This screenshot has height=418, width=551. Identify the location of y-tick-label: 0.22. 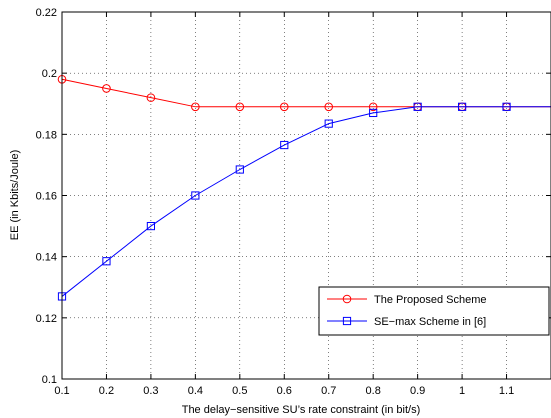
(46, 13).